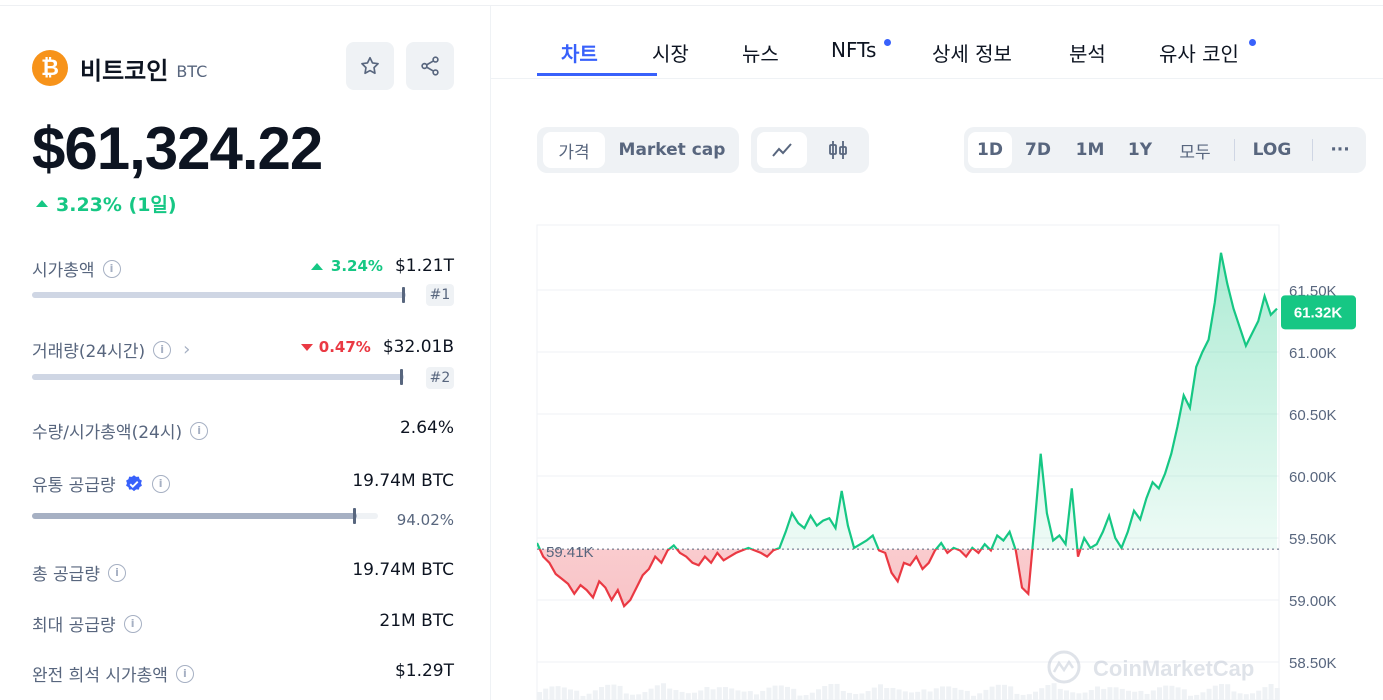  What do you see at coordinates (344, 347) in the screenshot?
I see `volume-change-text: 0.47%` at bounding box center [344, 347].